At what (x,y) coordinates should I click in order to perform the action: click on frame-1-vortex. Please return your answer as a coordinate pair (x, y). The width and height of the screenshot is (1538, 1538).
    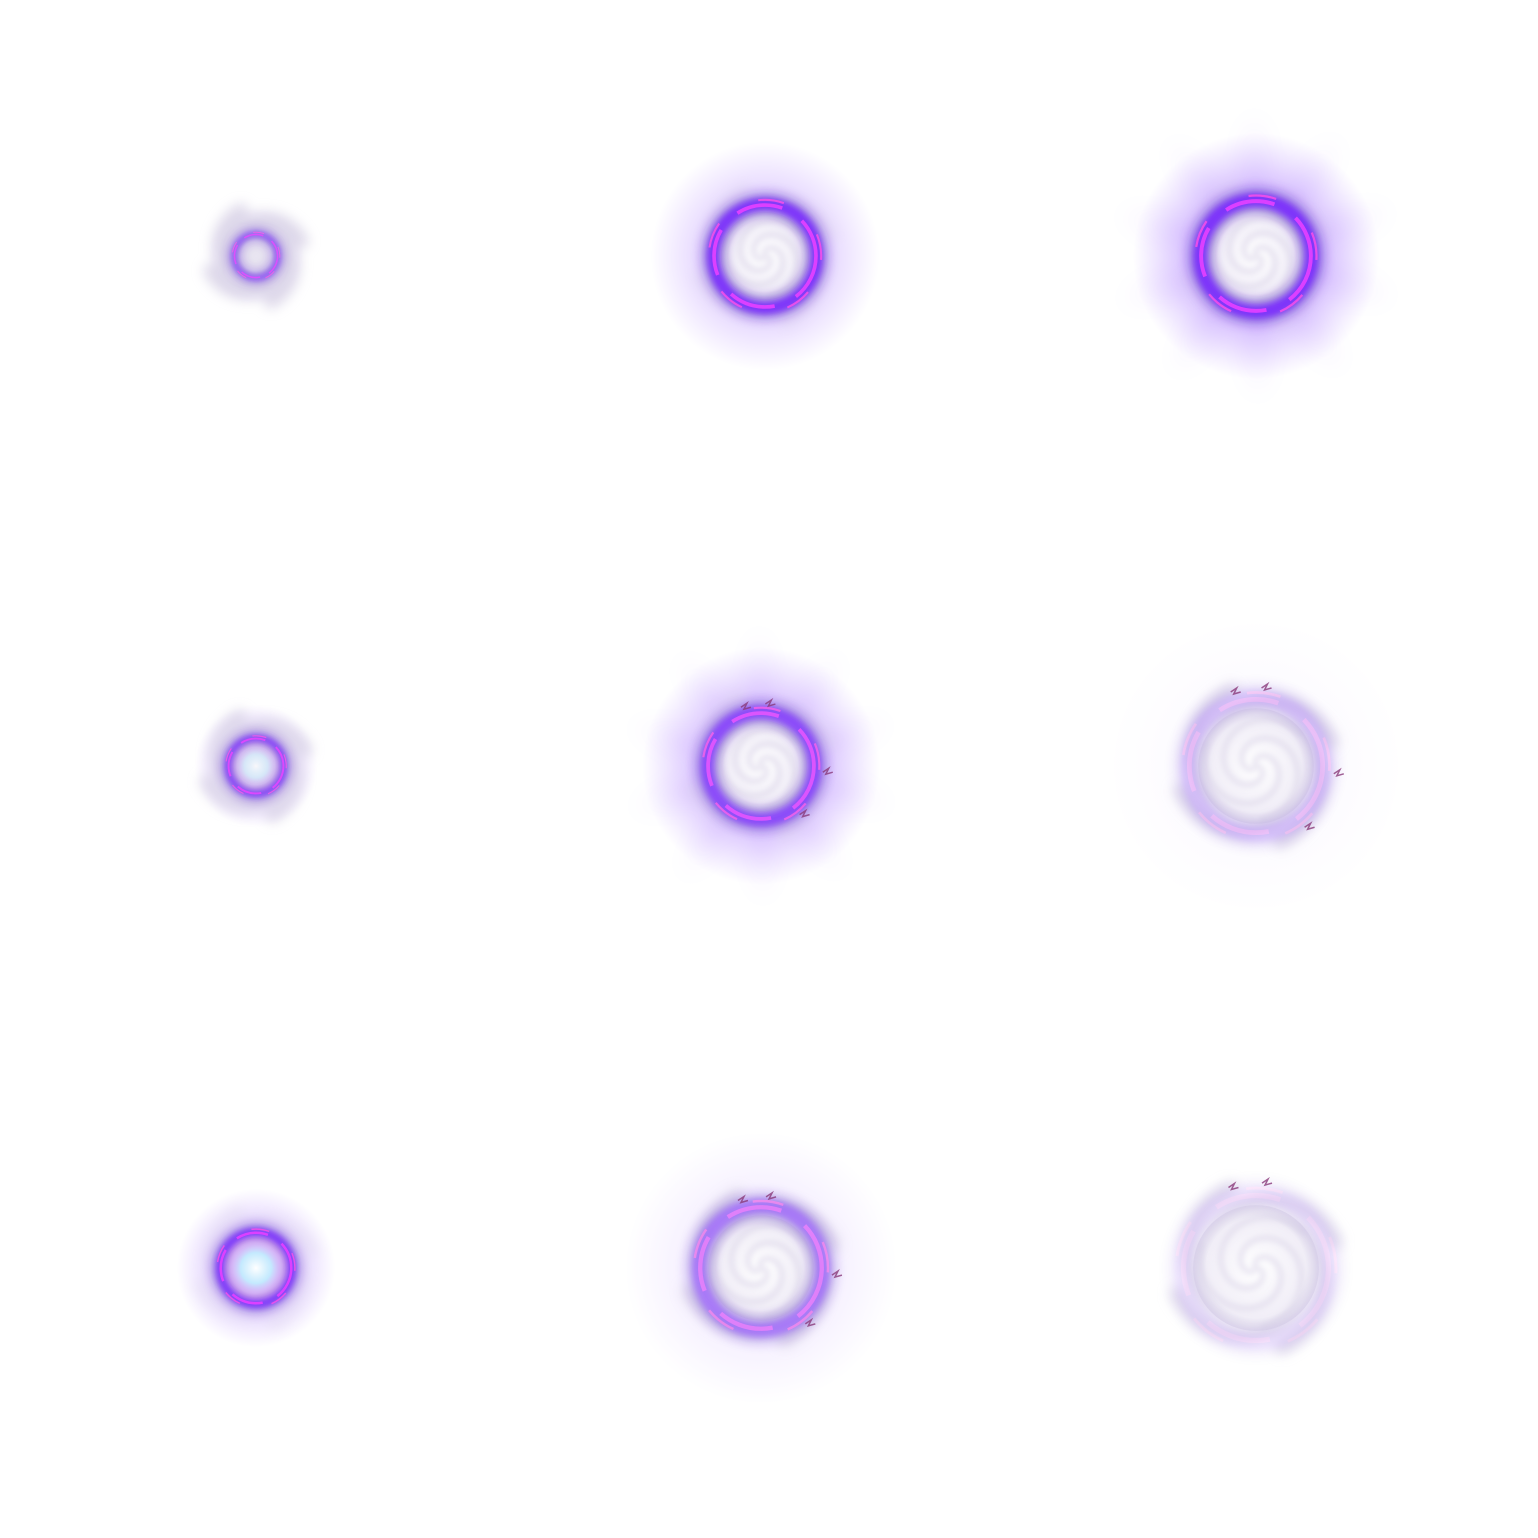
    Looking at the image, I should click on (256, 256).